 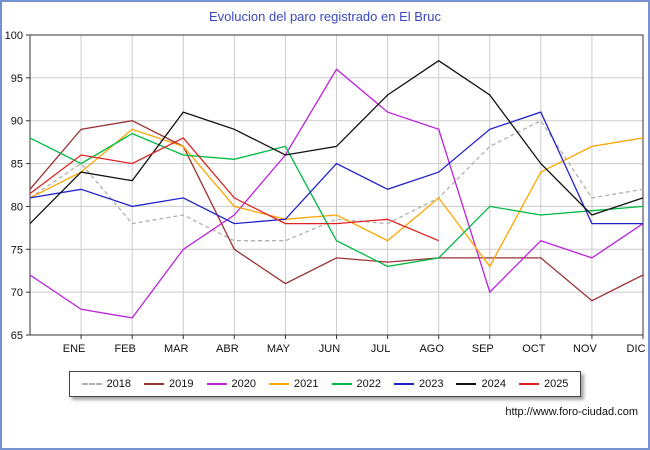 What do you see at coordinates (234, 189) in the screenshot?
I see `series-line-2025` at bounding box center [234, 189].